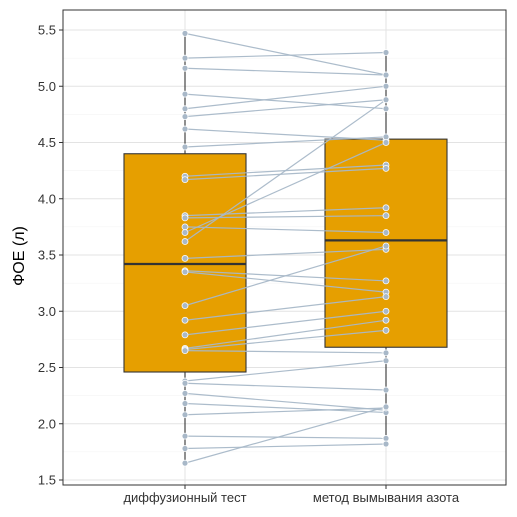 This screenshot has height=517, width=517. I want to click on y-tick-label: 5.0, so click(47, 86).